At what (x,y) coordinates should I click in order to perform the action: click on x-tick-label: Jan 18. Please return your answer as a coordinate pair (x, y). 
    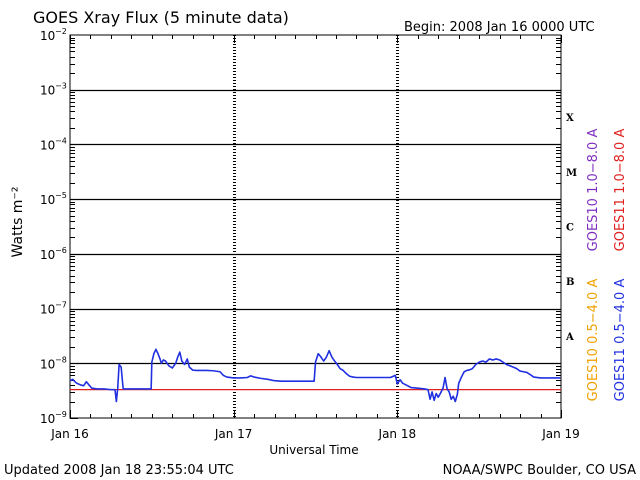
    Looking at the image, I should click on (397, 434).